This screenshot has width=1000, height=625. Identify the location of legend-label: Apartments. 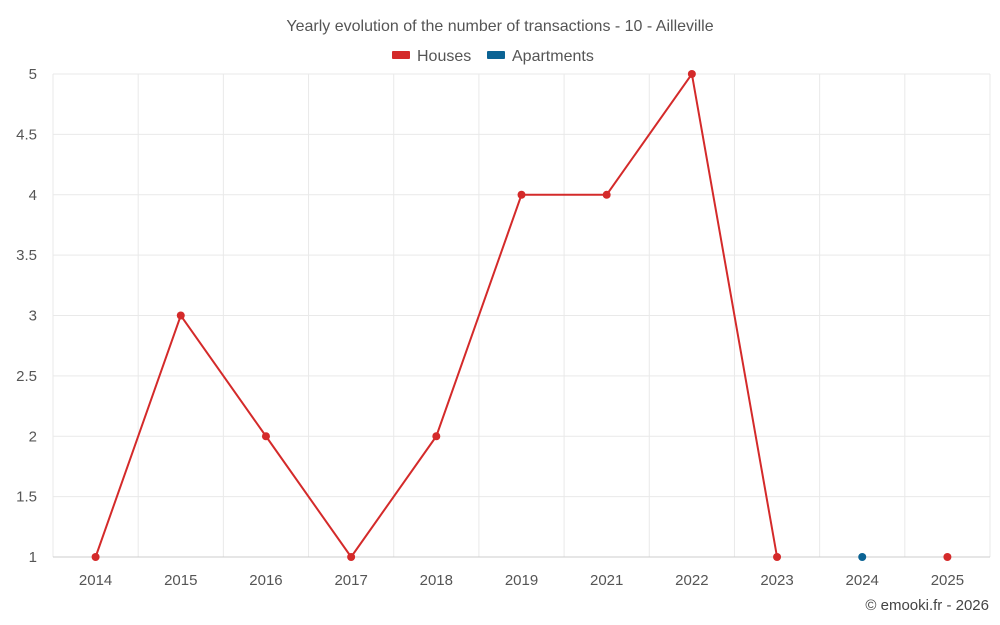
(553, 56).